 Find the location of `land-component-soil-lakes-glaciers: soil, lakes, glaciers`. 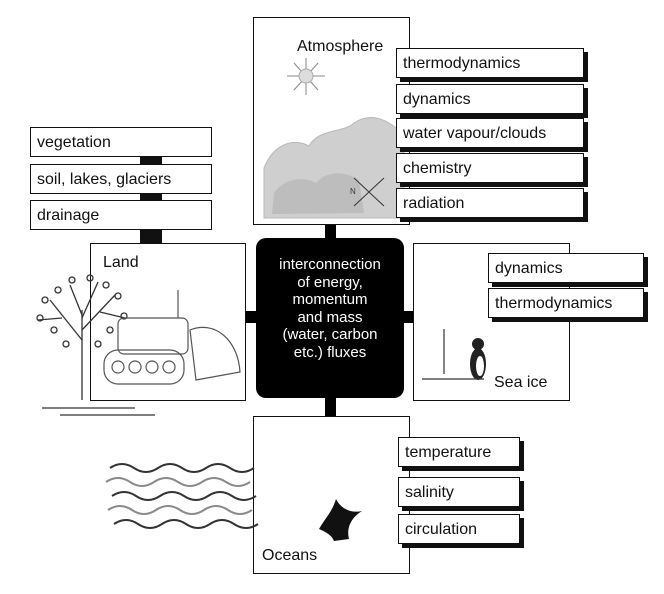

land-component-soil-lakes-glaciers: soil, lakes, glaciers is located at coordinates (121, 179).